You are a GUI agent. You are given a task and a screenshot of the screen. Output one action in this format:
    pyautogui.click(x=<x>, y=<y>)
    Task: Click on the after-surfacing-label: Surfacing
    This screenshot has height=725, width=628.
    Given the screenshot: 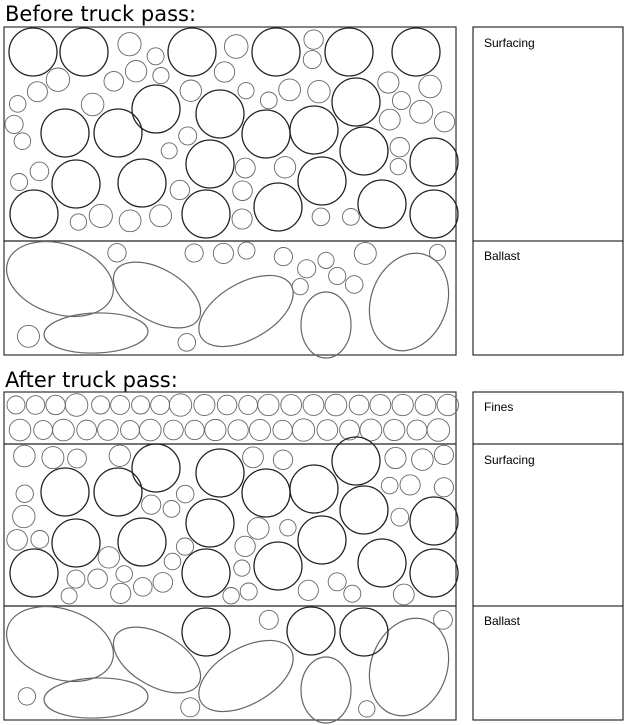 What is the action you would take?
    pyautogui.click(x=509, y=460)
    